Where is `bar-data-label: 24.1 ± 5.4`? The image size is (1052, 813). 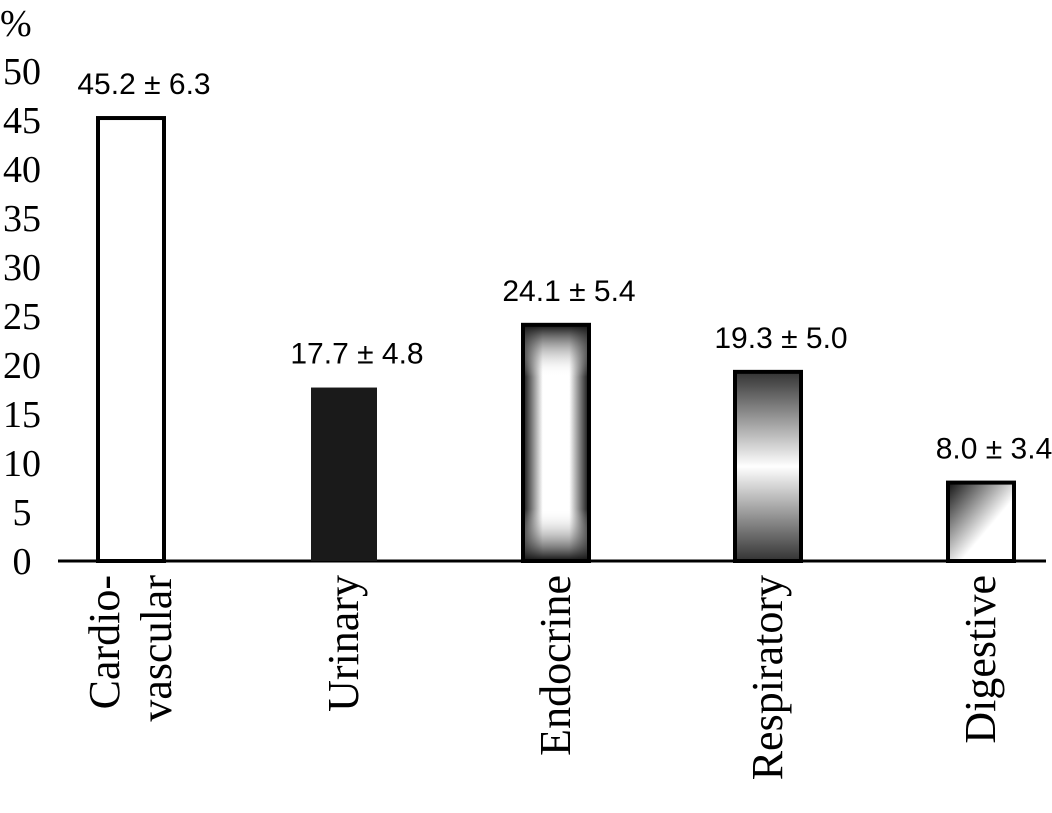 bar-data-label: 24.1 ± 5.4 is located at coordinates (568, 291).